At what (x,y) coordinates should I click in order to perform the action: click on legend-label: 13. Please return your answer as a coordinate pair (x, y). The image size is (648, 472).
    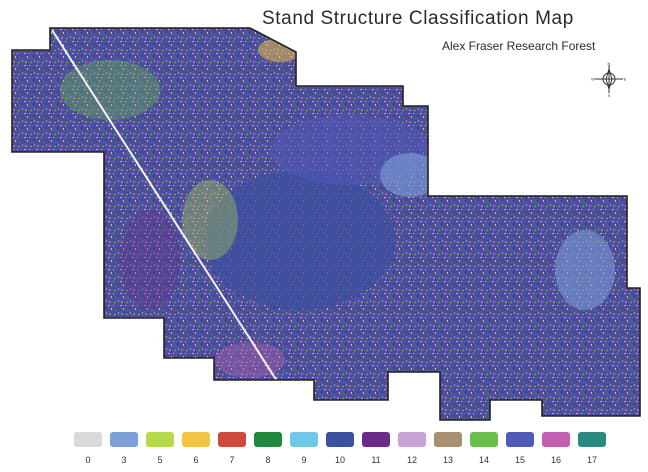
    Looking at the image, I should click on (447, 460).